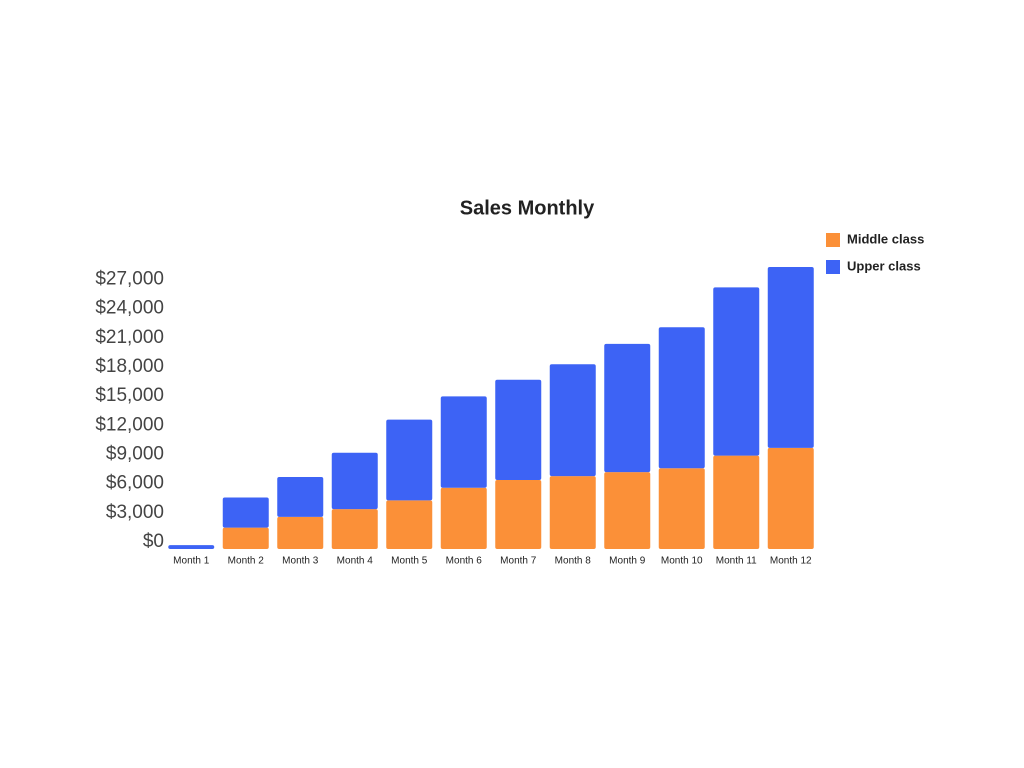 The height and width of the screenshot is (768, 1024). I want to click on chart-title: Sales Monthly, so click(527, 208).